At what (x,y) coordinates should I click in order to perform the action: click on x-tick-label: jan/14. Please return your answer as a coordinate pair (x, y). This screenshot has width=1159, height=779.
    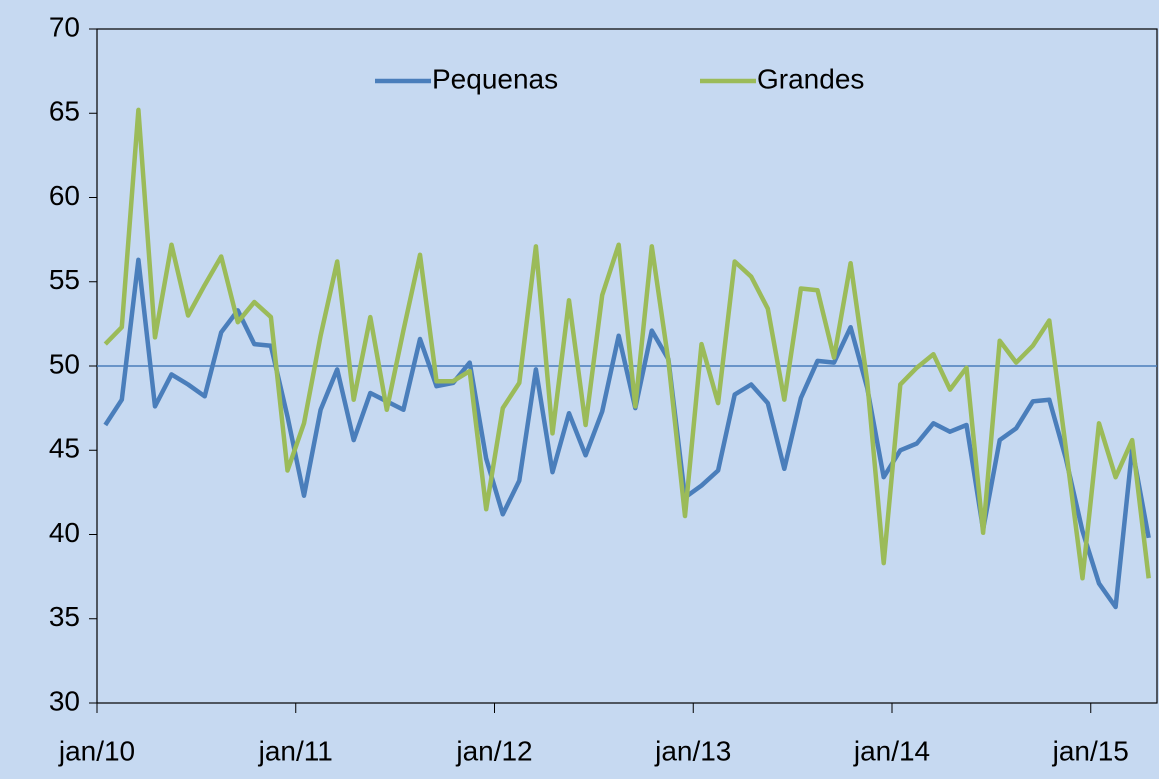
    Looking at the image, I should click on (891, 750).